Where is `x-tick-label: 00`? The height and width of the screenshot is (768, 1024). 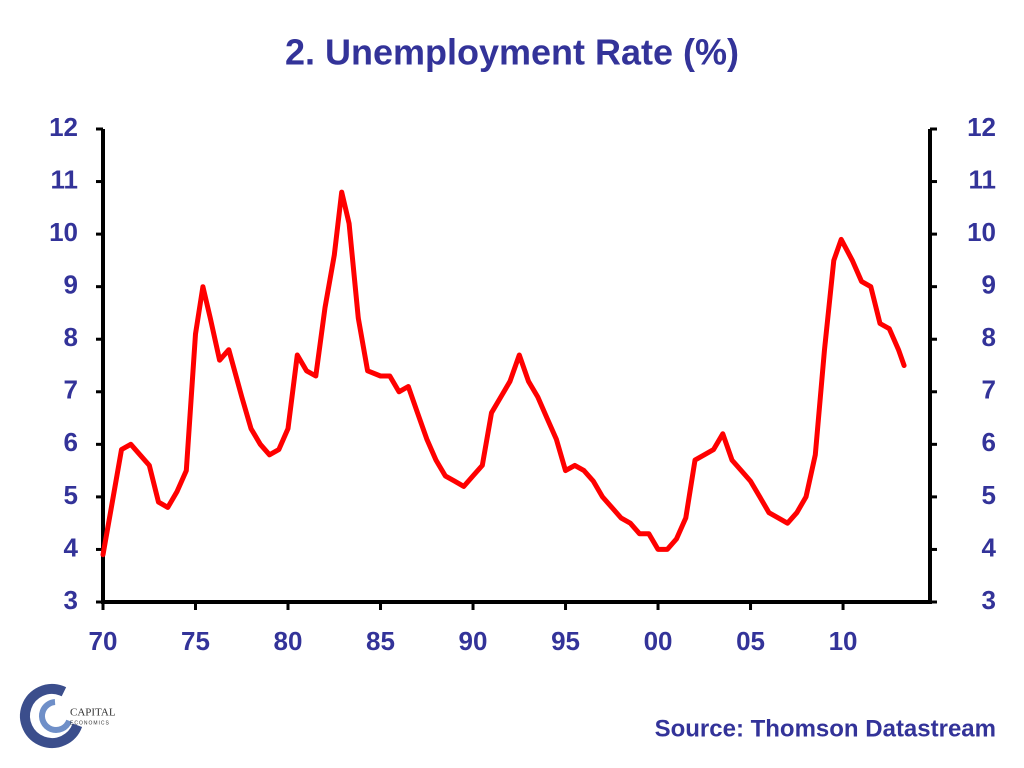
x-tick-label: 00 is located at coordinates (658, 641).